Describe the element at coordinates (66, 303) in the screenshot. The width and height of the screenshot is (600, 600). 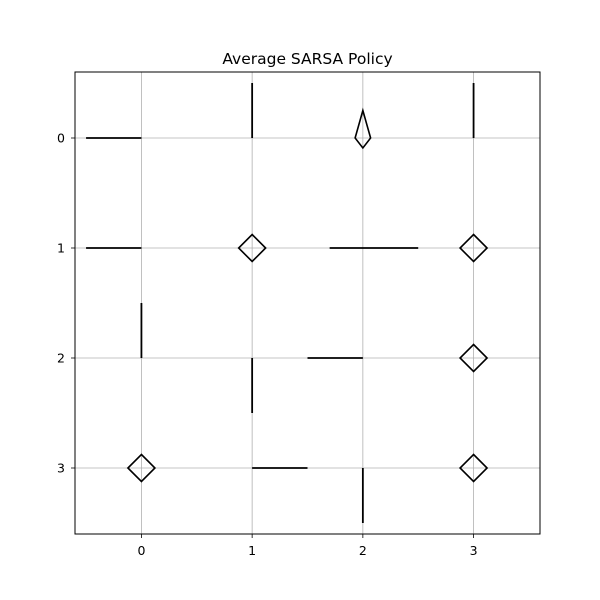
I see `y-axis: 0 1 2 3` at that location.